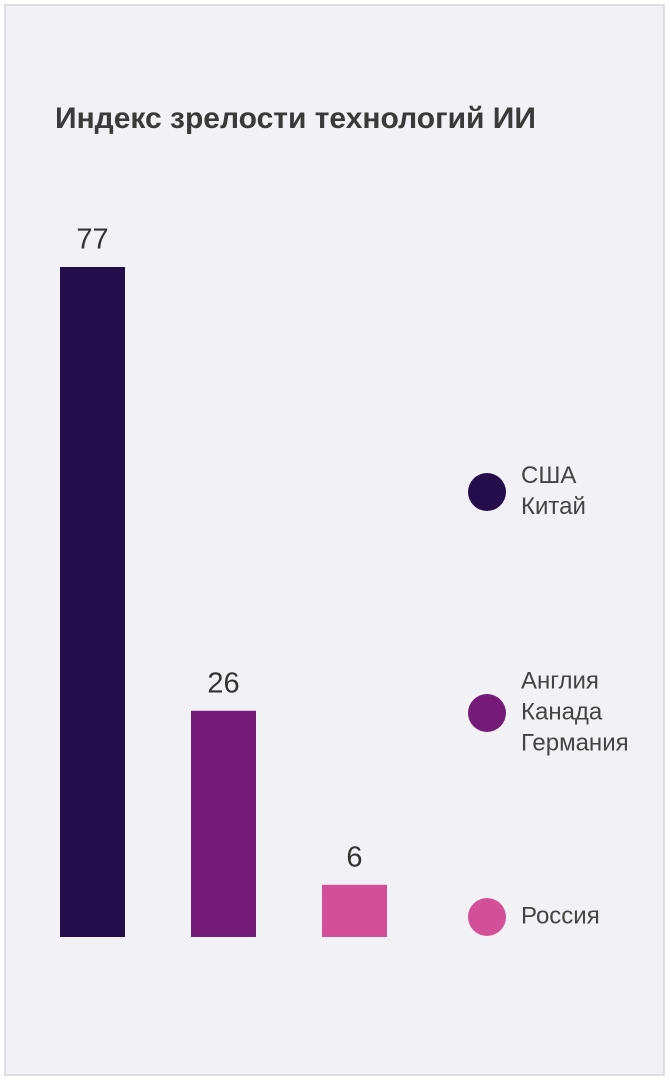  I want to click on chart-title: Индекс зрелости технологий ИИ, so click(295, 118).